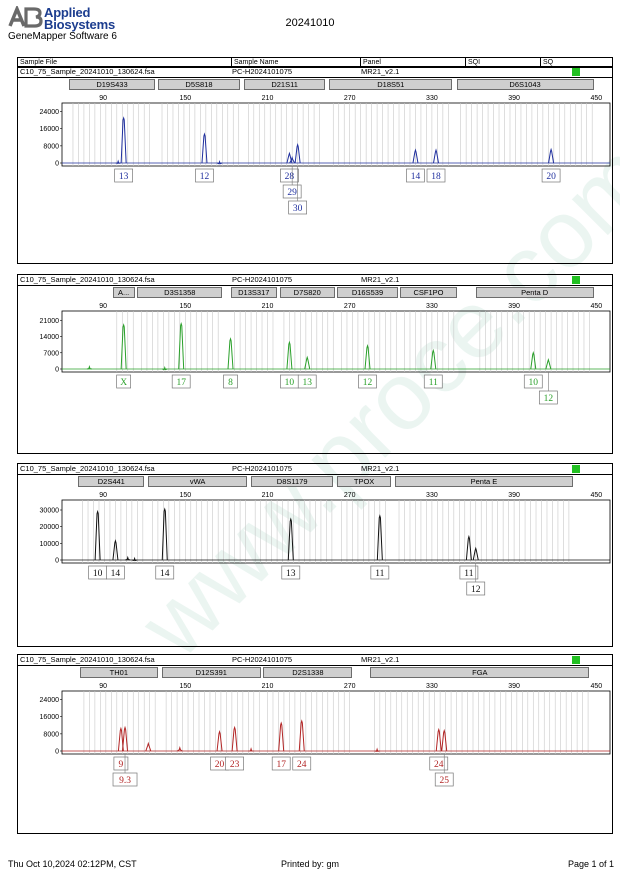  What do you see at coordinates (123, 383) in the screenshot?
I see `allele-label: X` at bounding box center [123, 383].